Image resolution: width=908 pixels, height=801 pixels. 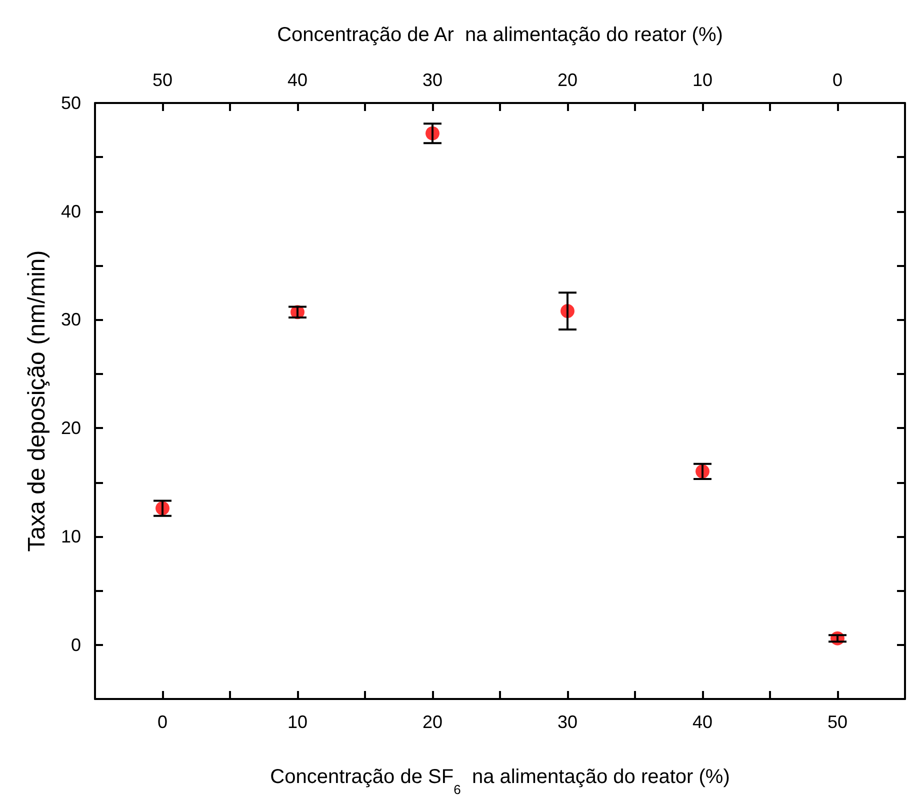 I want to click on x-tick-label: 20, so click(x=432, y=722).